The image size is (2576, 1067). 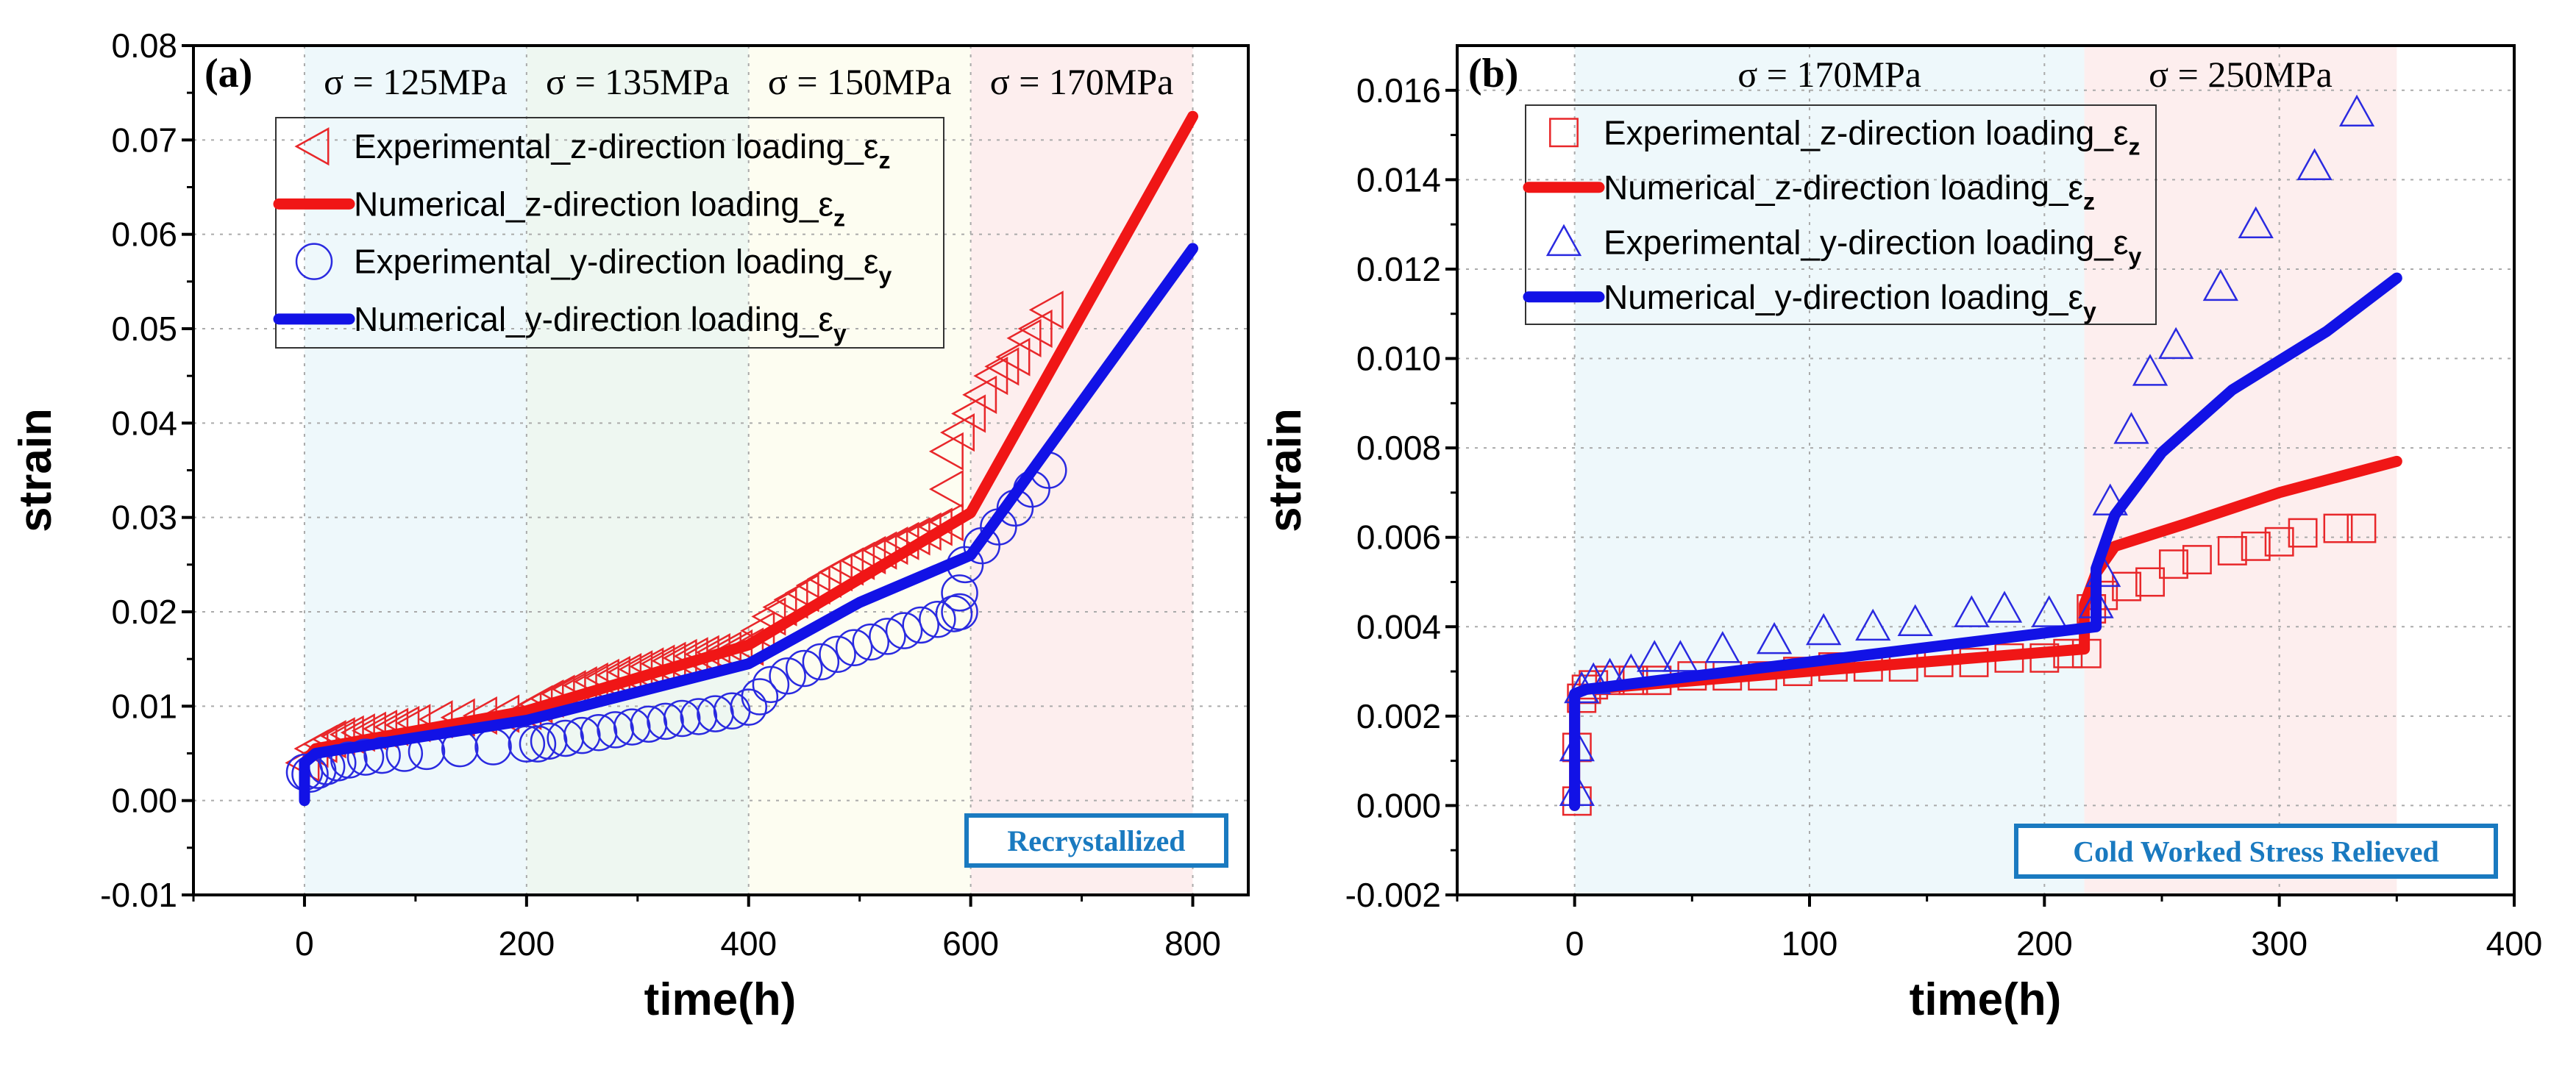 What do you see at coordinates (1398, 716) in the screenshot?
I see `y-tick-label: 0.002` at bounding box center [1398, 716].